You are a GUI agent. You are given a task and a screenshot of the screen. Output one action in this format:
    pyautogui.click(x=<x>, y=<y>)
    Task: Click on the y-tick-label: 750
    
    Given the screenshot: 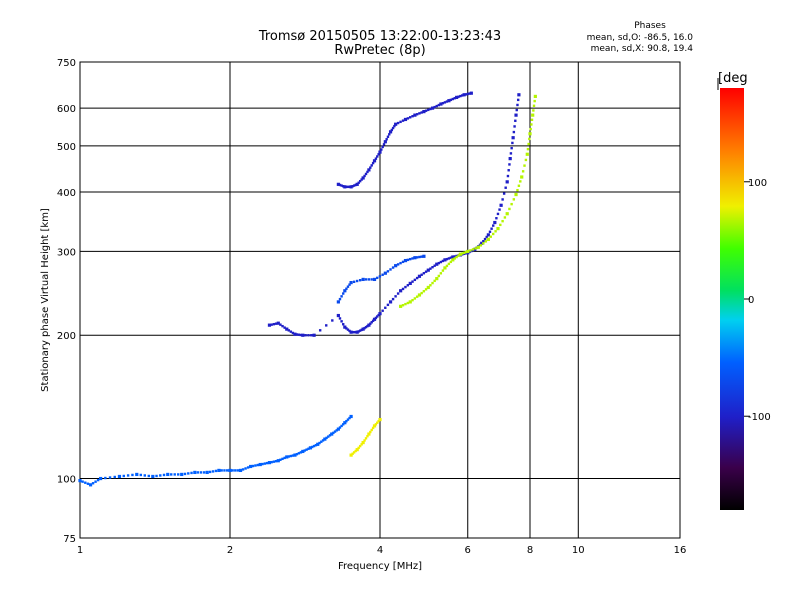 What is the action you would take?
    pyautogui.click(x=66, y=63)
    